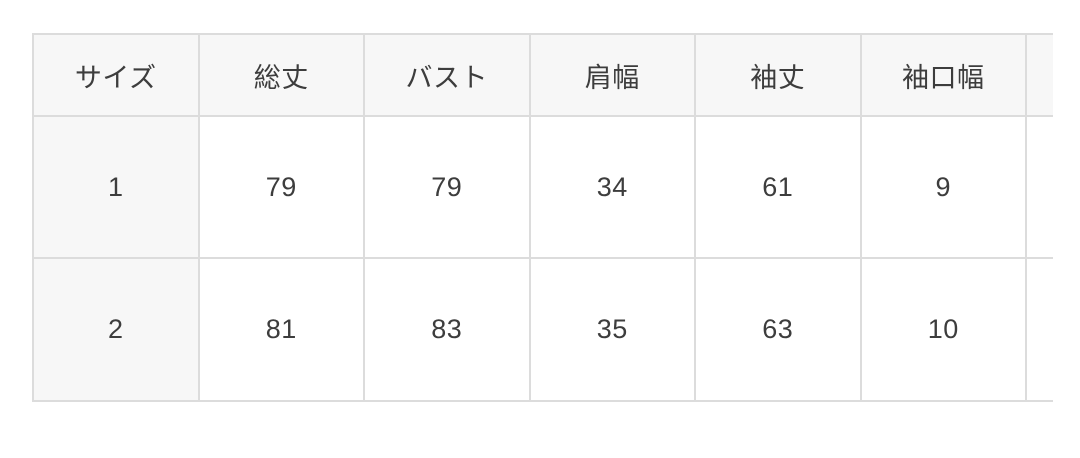 This screenshot has height=458, width=1080. I want to click on row-header-size-1: 1, so click(116, 187).